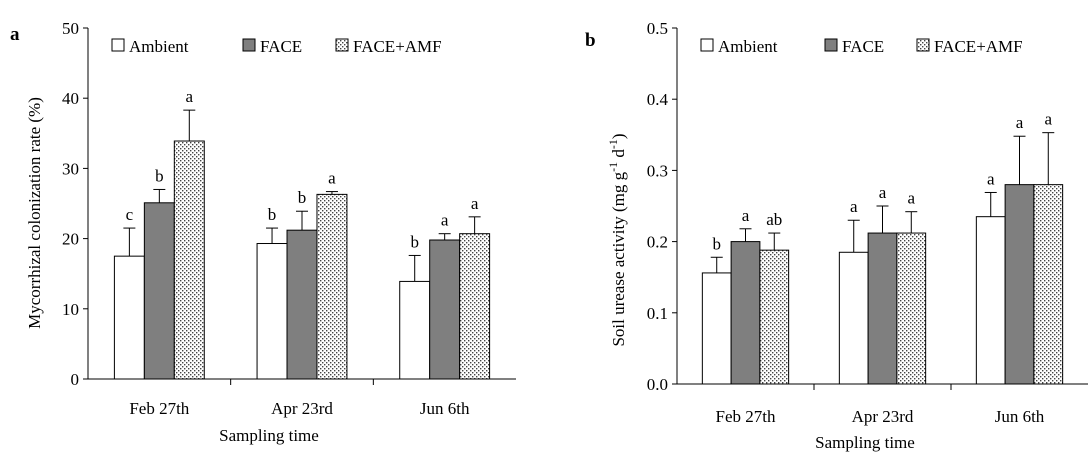  I want to click on panel-b-y-axis-label: Soil urease activity (mg g-1 d-1), so click(617, 239).